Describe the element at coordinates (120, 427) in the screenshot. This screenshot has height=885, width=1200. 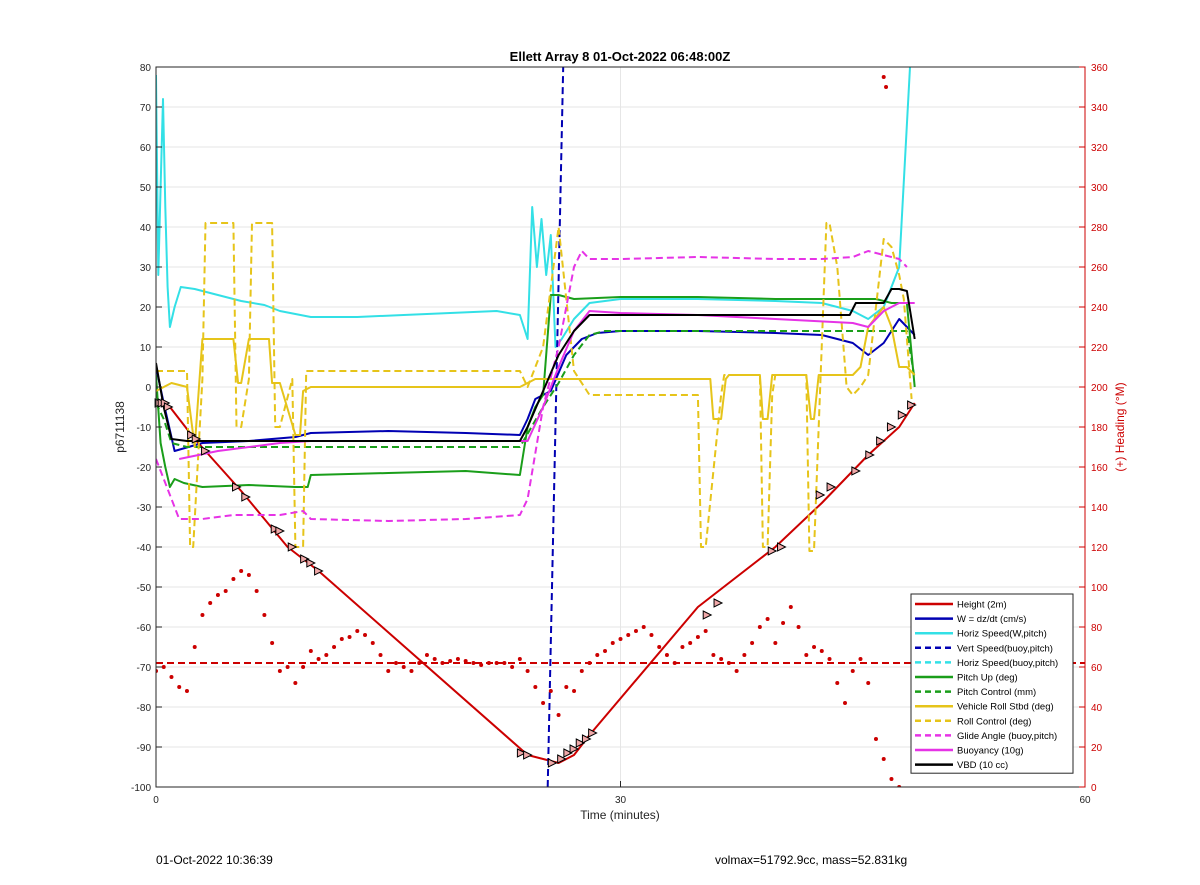
I see `y-axis-label: p6711138` at that location.